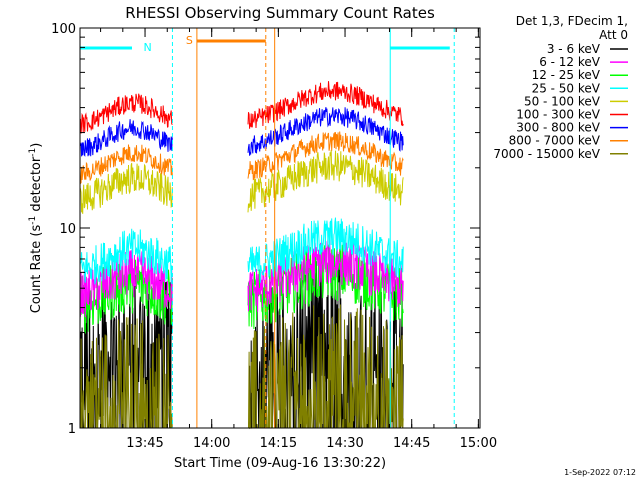  Describe the element at coordinates (126, 295) in the screenshot. I see `series-line-12-25-kev` at that location.